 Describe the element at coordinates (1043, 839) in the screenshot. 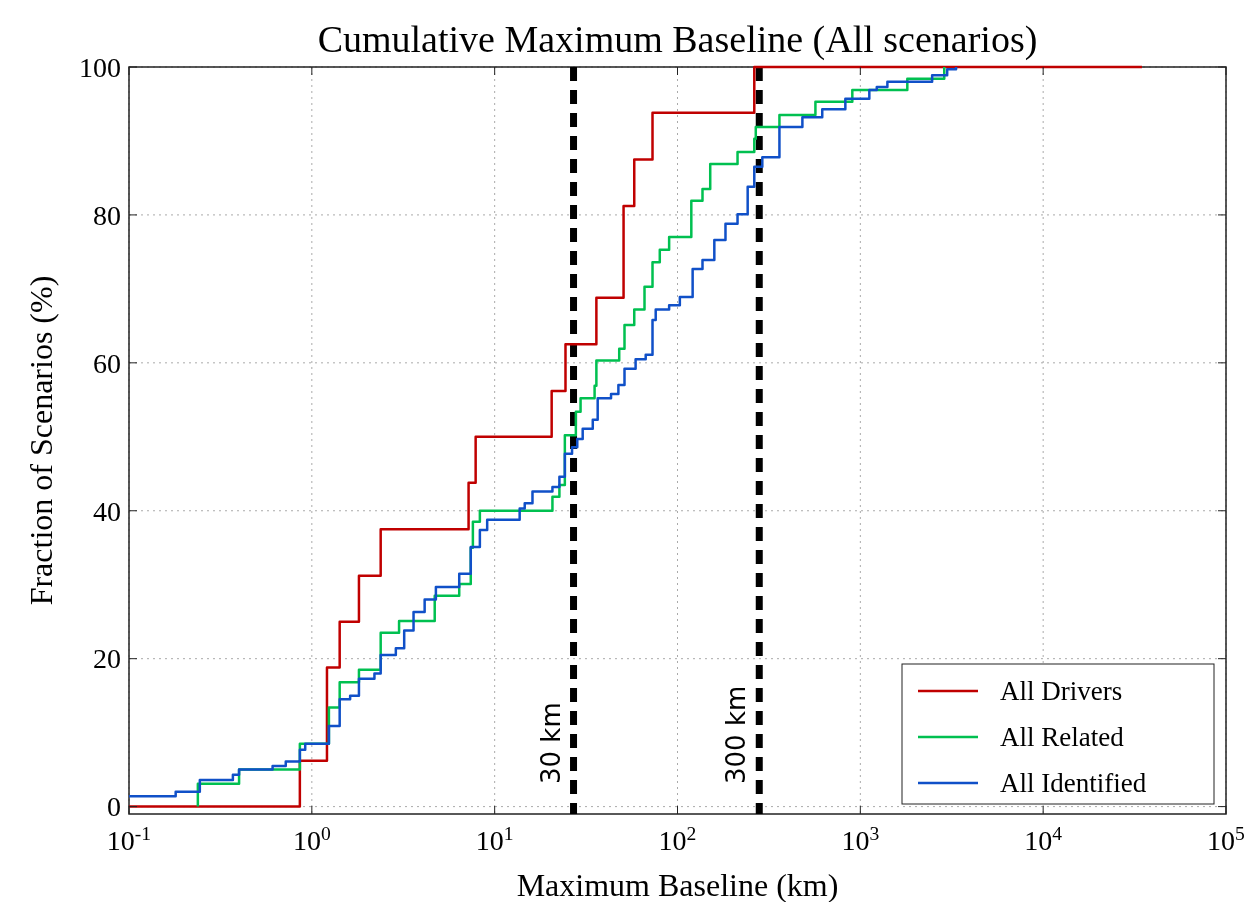

I see `x-tick-label: 10$^{4}$` at that location.